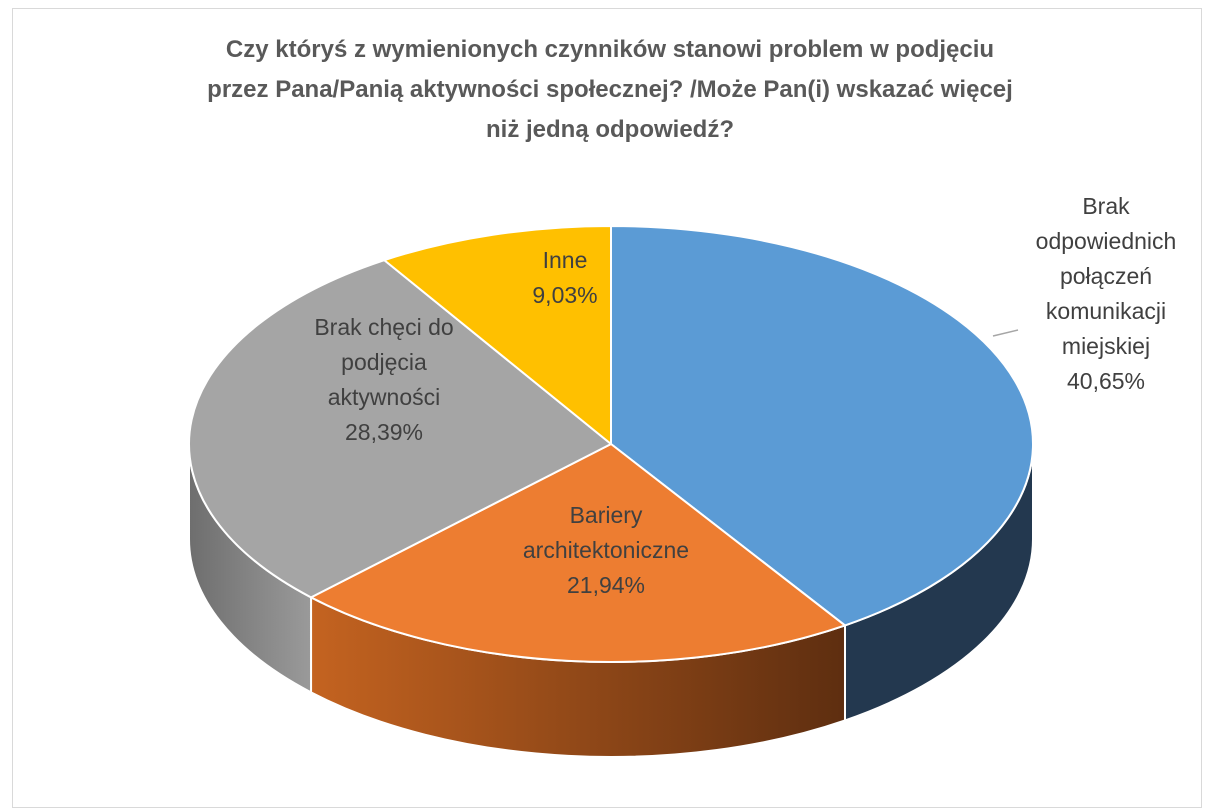 Image resolution: width=1206 pixels, height=808 pixels. I want to click on slice-category-label: Brak, so click(1106, 206).